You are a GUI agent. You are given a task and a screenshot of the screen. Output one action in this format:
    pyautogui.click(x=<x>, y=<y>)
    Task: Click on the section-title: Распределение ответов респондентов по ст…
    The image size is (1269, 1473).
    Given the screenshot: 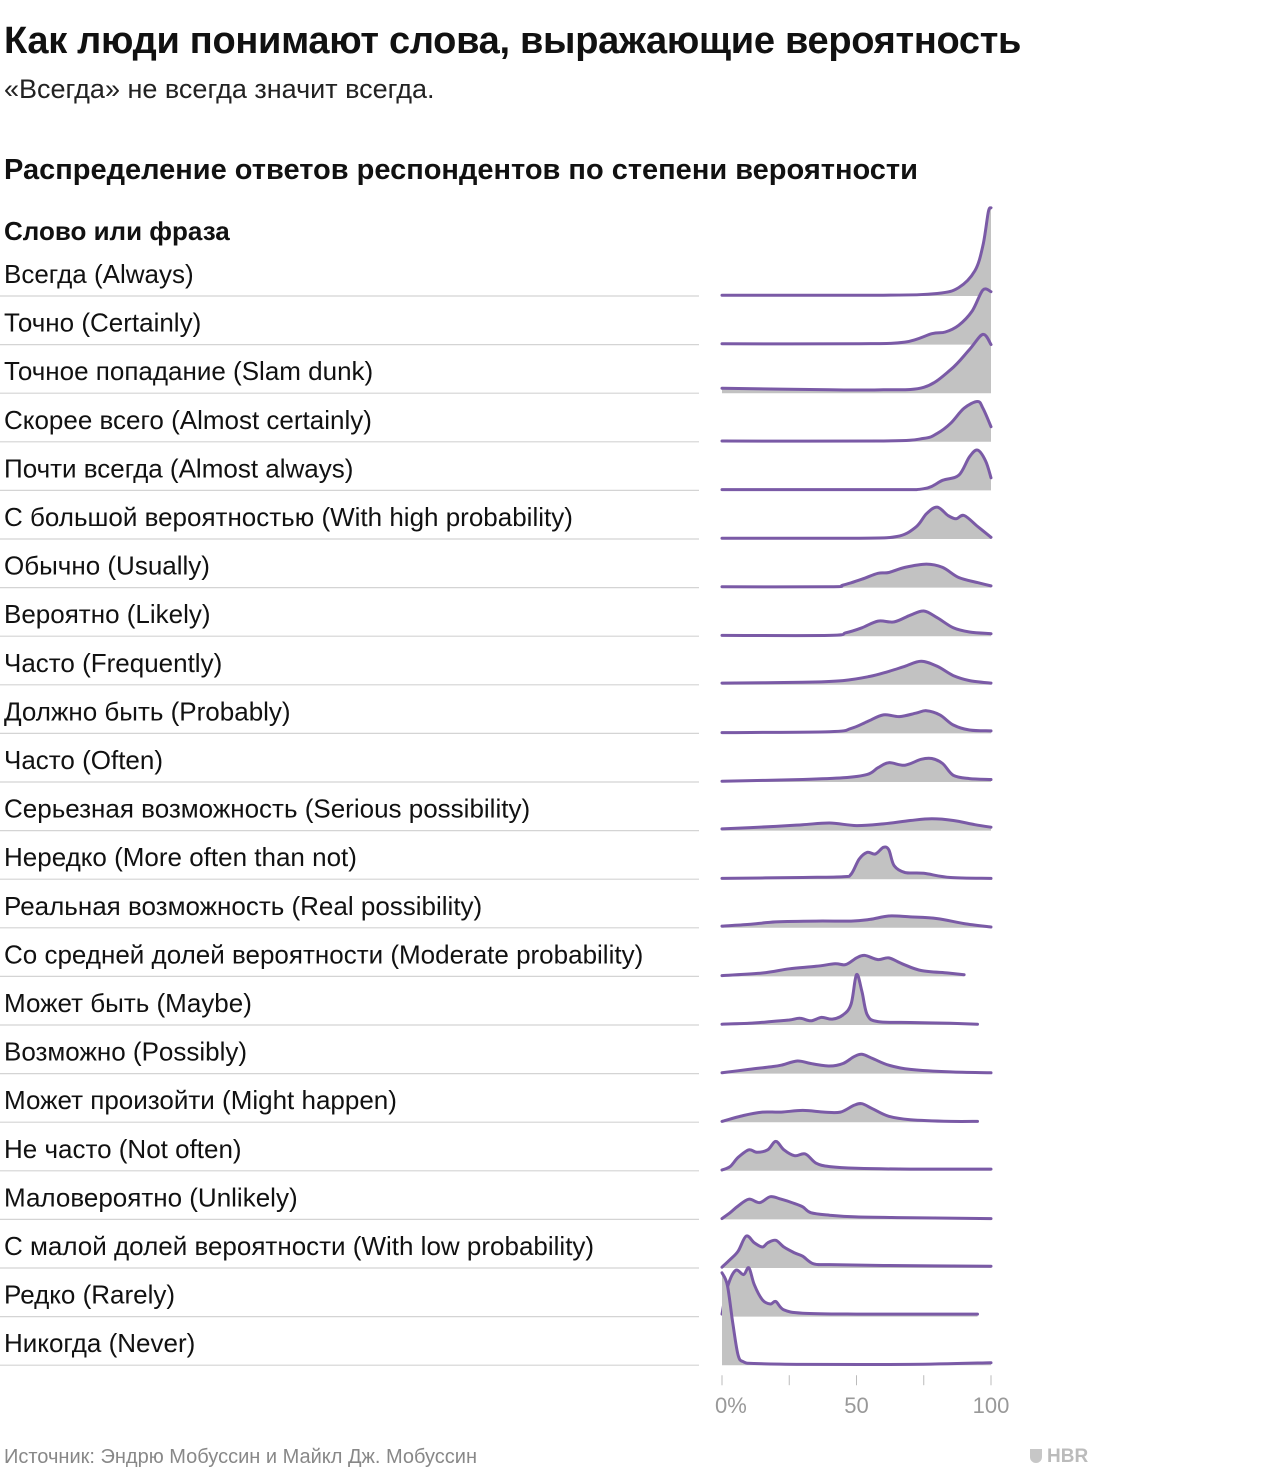 What is the action you would take?
    pyautogui.click(x=461, y=170)
    